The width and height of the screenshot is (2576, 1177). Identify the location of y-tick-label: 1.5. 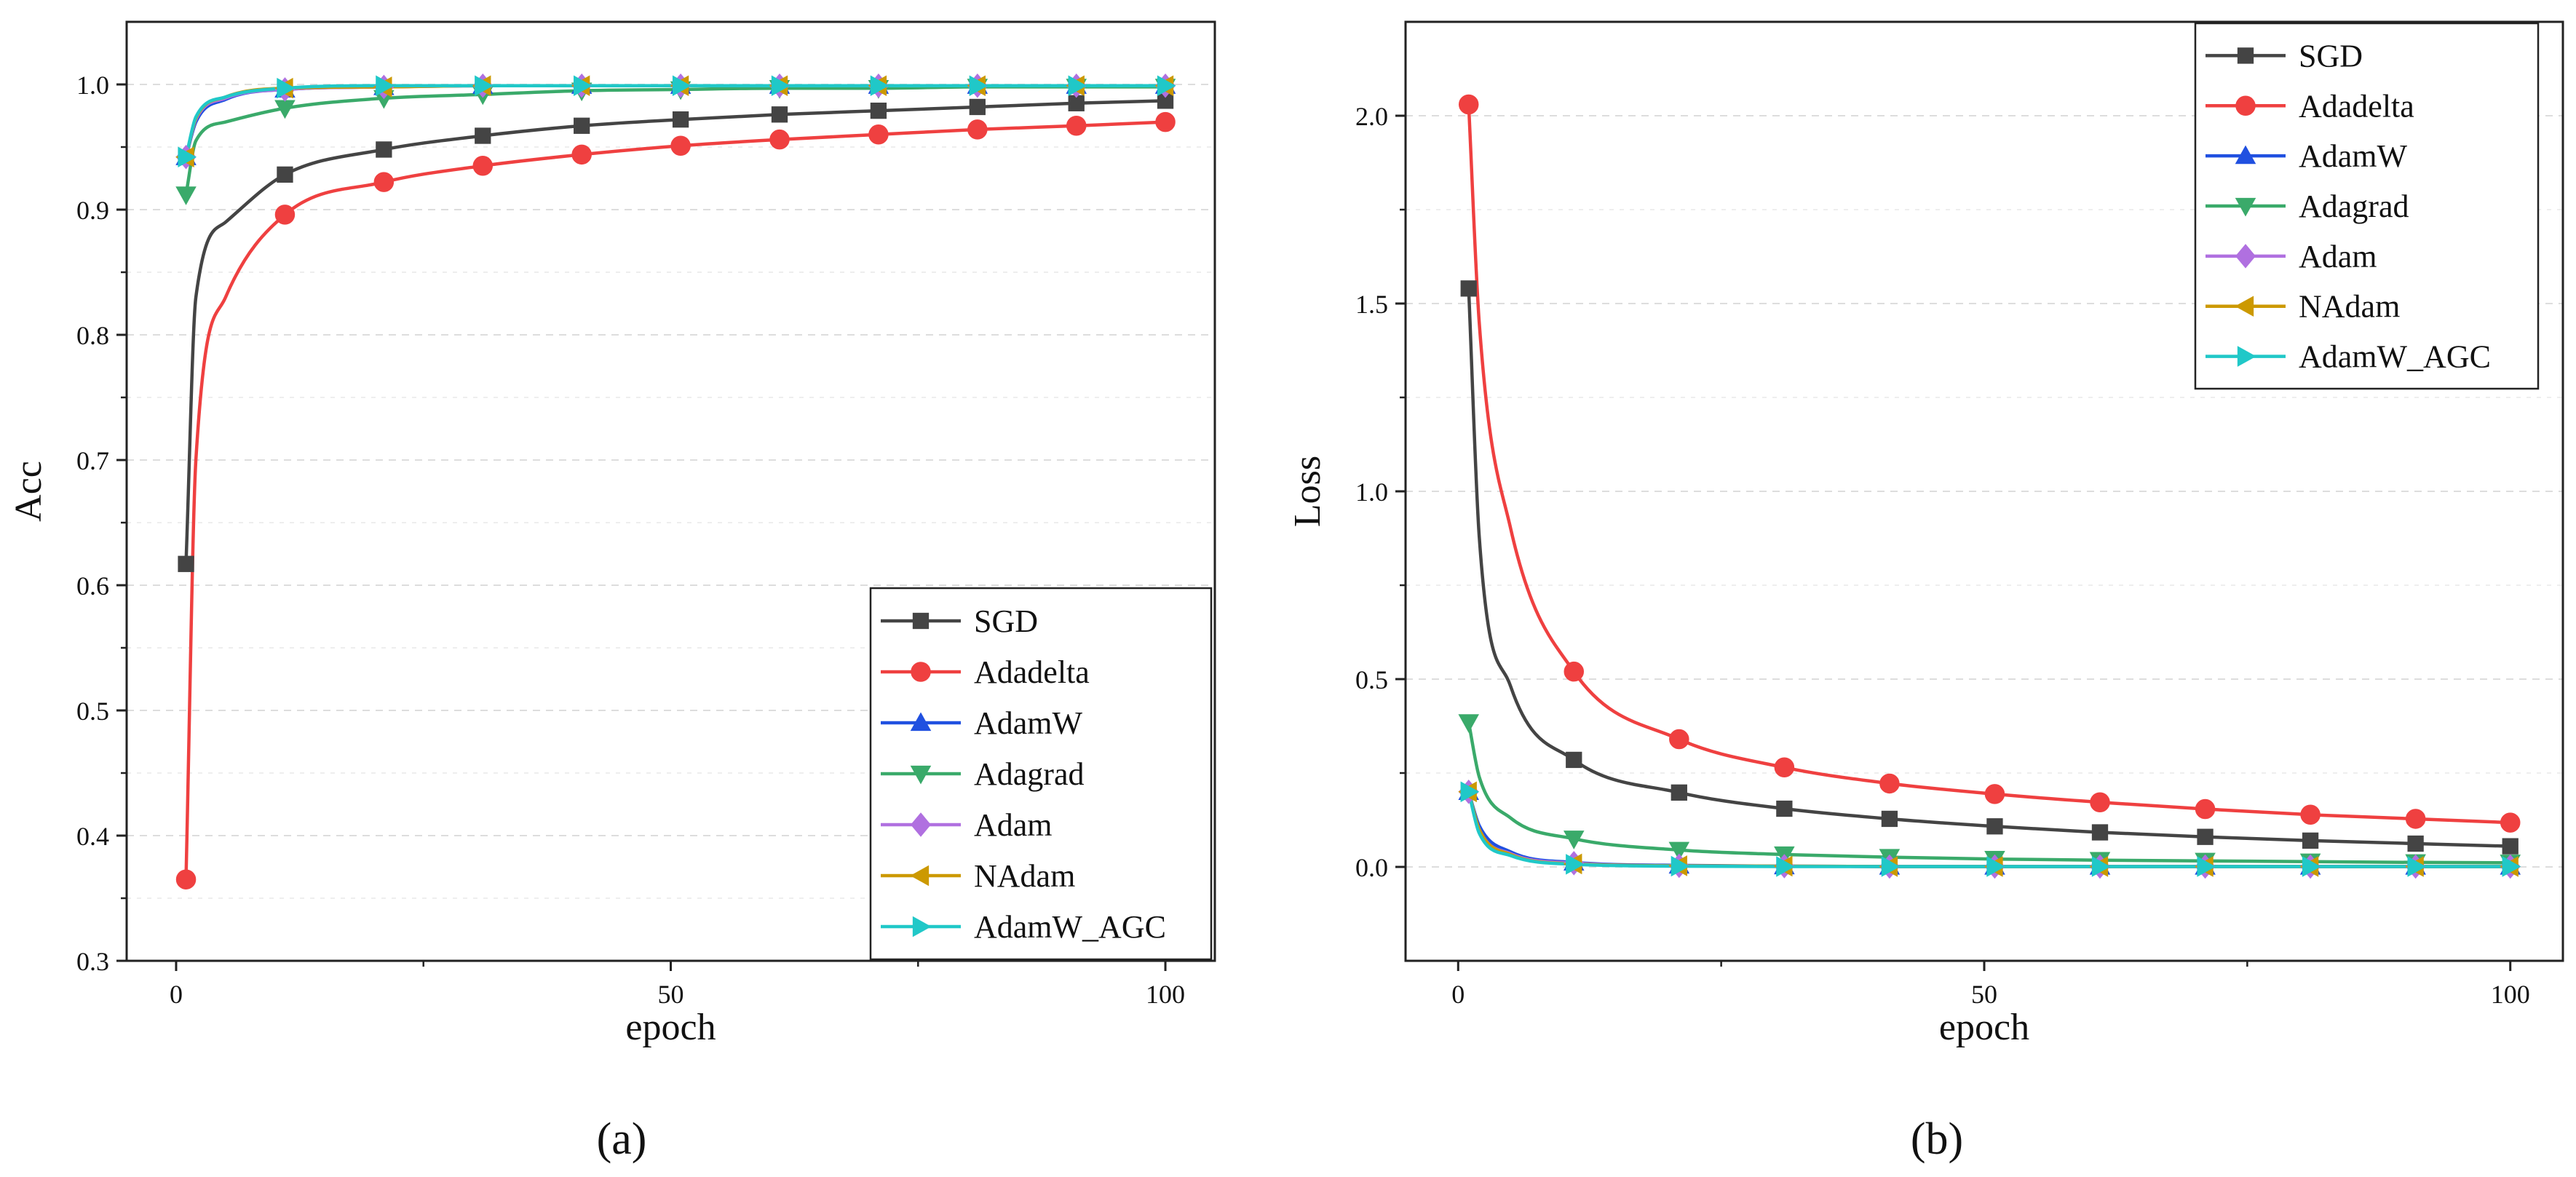
(1371, 304).